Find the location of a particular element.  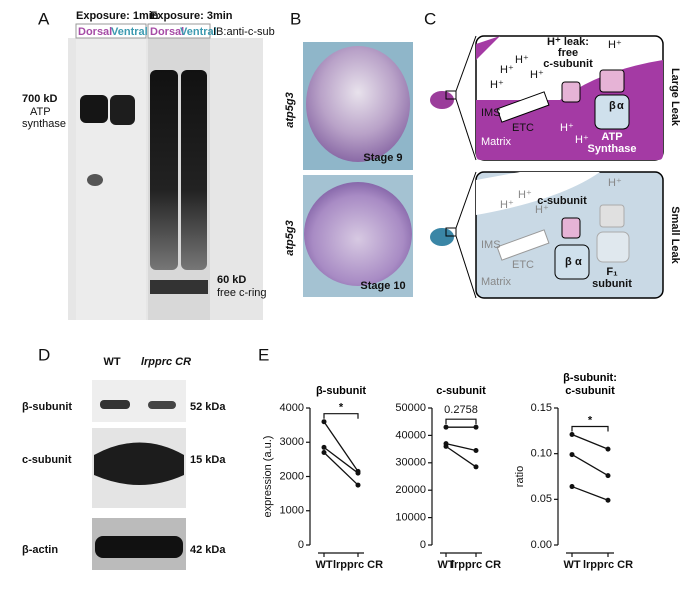

label: c-subunit is located at coordinates (562, 201).